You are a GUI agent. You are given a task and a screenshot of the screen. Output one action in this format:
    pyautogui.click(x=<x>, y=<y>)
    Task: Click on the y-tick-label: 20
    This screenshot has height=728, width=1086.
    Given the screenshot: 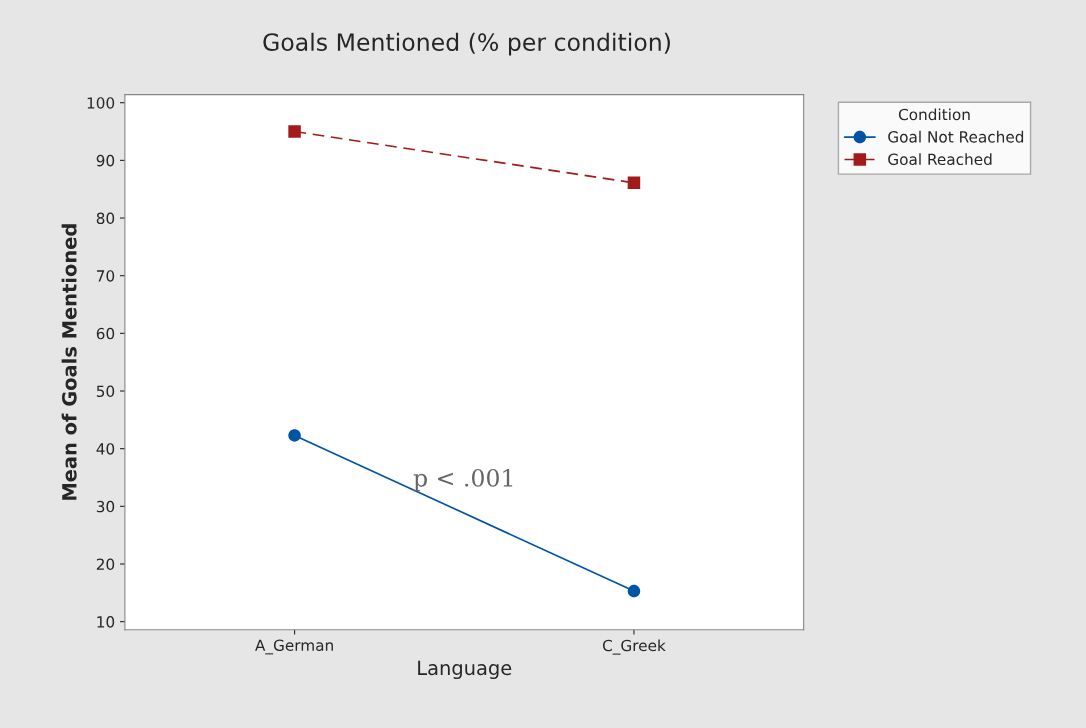 What is the action you would take?
    pyautogui.click(x=105, y=564)
    